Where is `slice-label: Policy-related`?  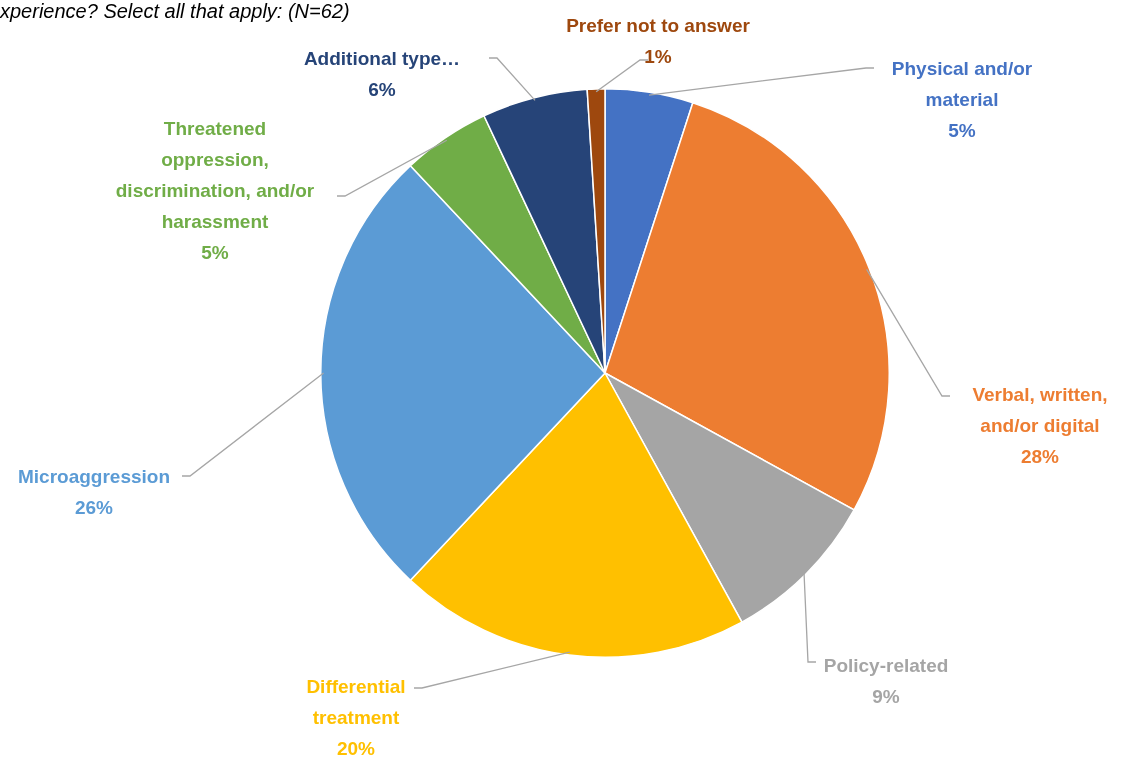
slice-label: Policy-related is located at coordinates (886, 665).